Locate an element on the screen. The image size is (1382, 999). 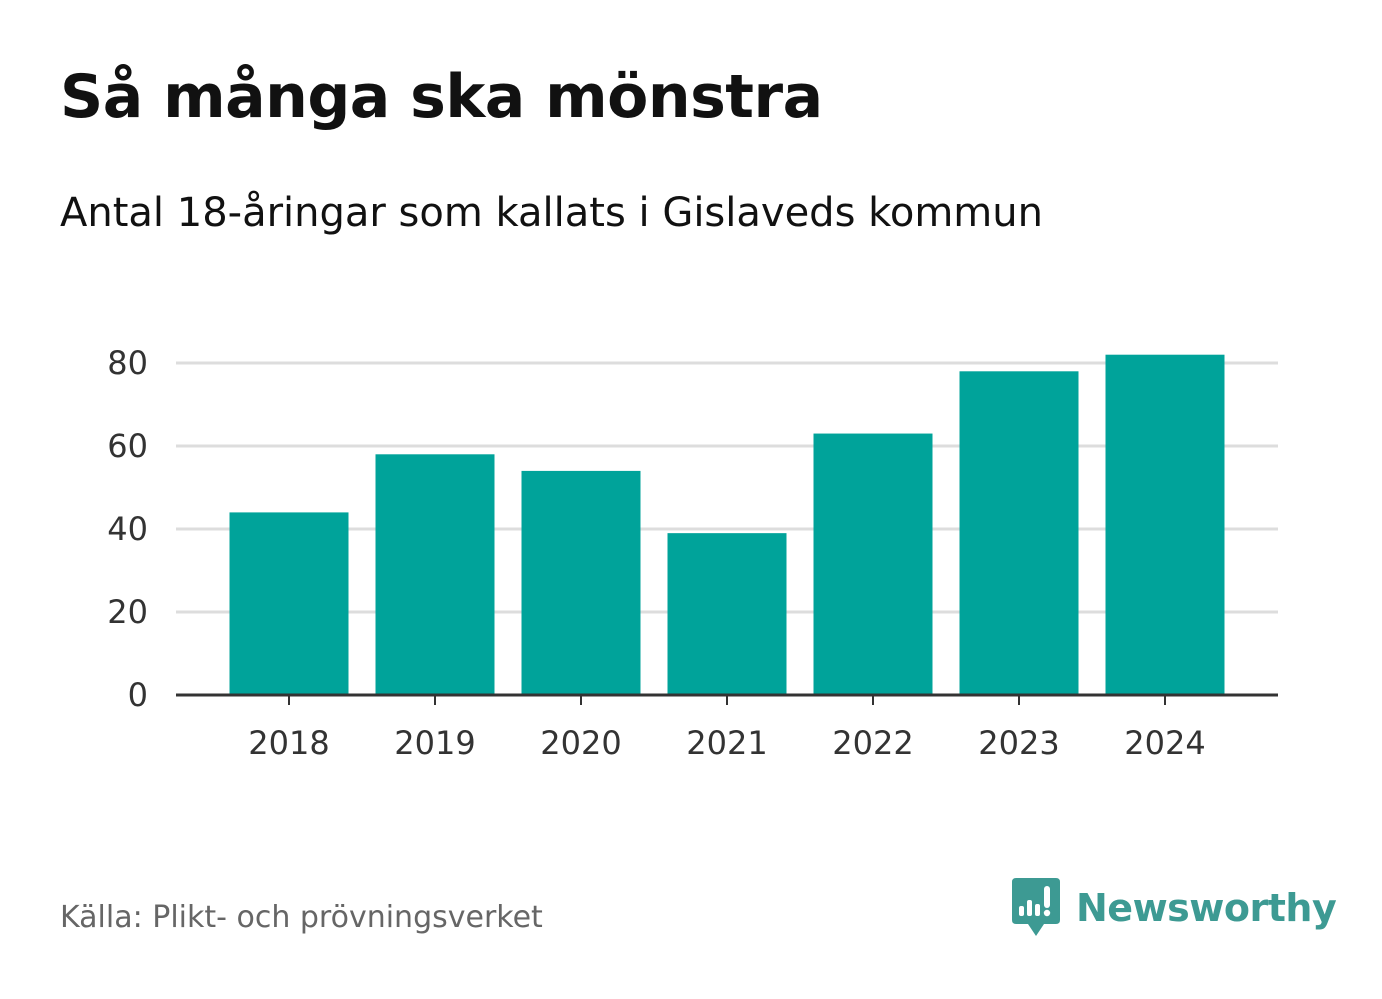
bar-2019 is located at coordinates (435, 574).